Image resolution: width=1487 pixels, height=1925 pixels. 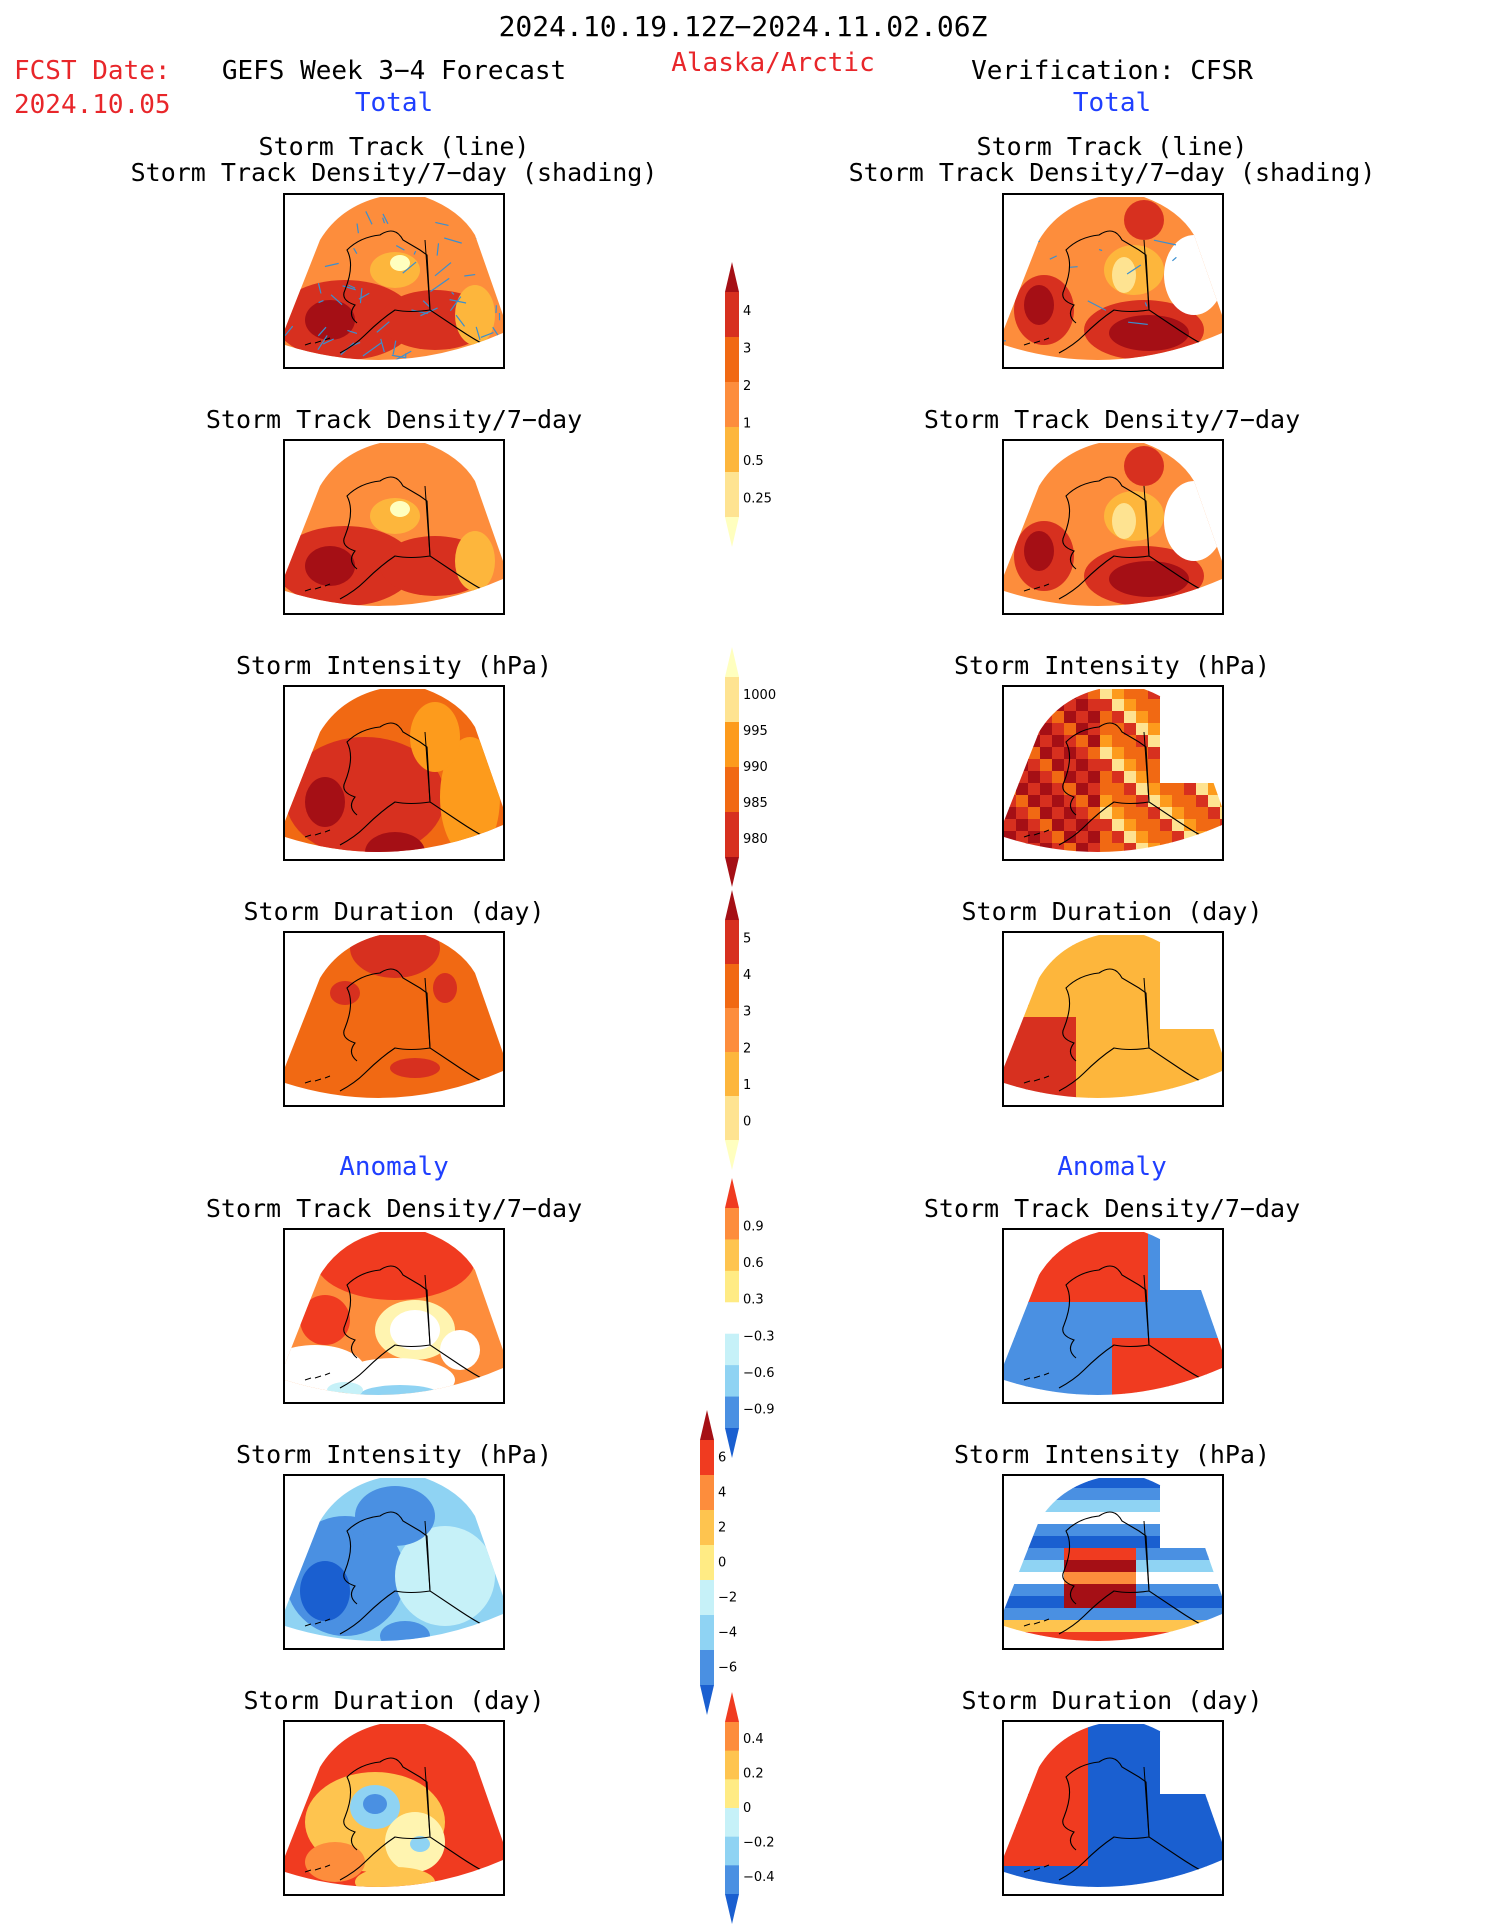 I want to click on colorbar-label: −0.4, so click(x=759, y=1877).